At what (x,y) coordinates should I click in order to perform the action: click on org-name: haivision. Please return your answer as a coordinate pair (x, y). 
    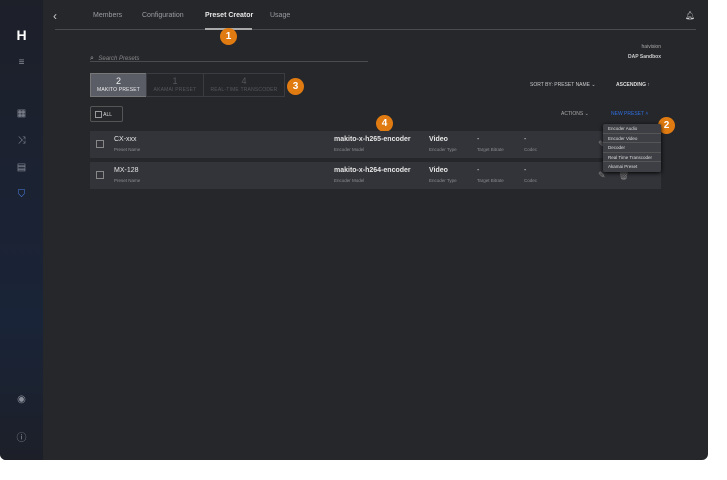
    Looking at the image, I should click on (651, 47).